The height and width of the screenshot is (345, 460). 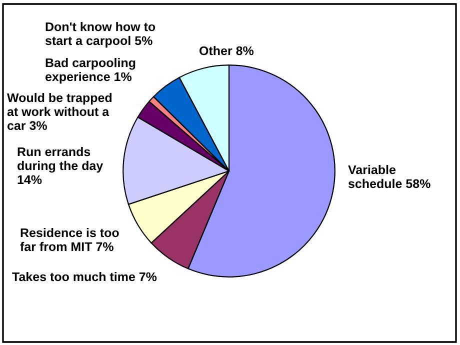 I want to click on slice-label: Would be trapped at work without a car 3%, so click(x=59, y=111).